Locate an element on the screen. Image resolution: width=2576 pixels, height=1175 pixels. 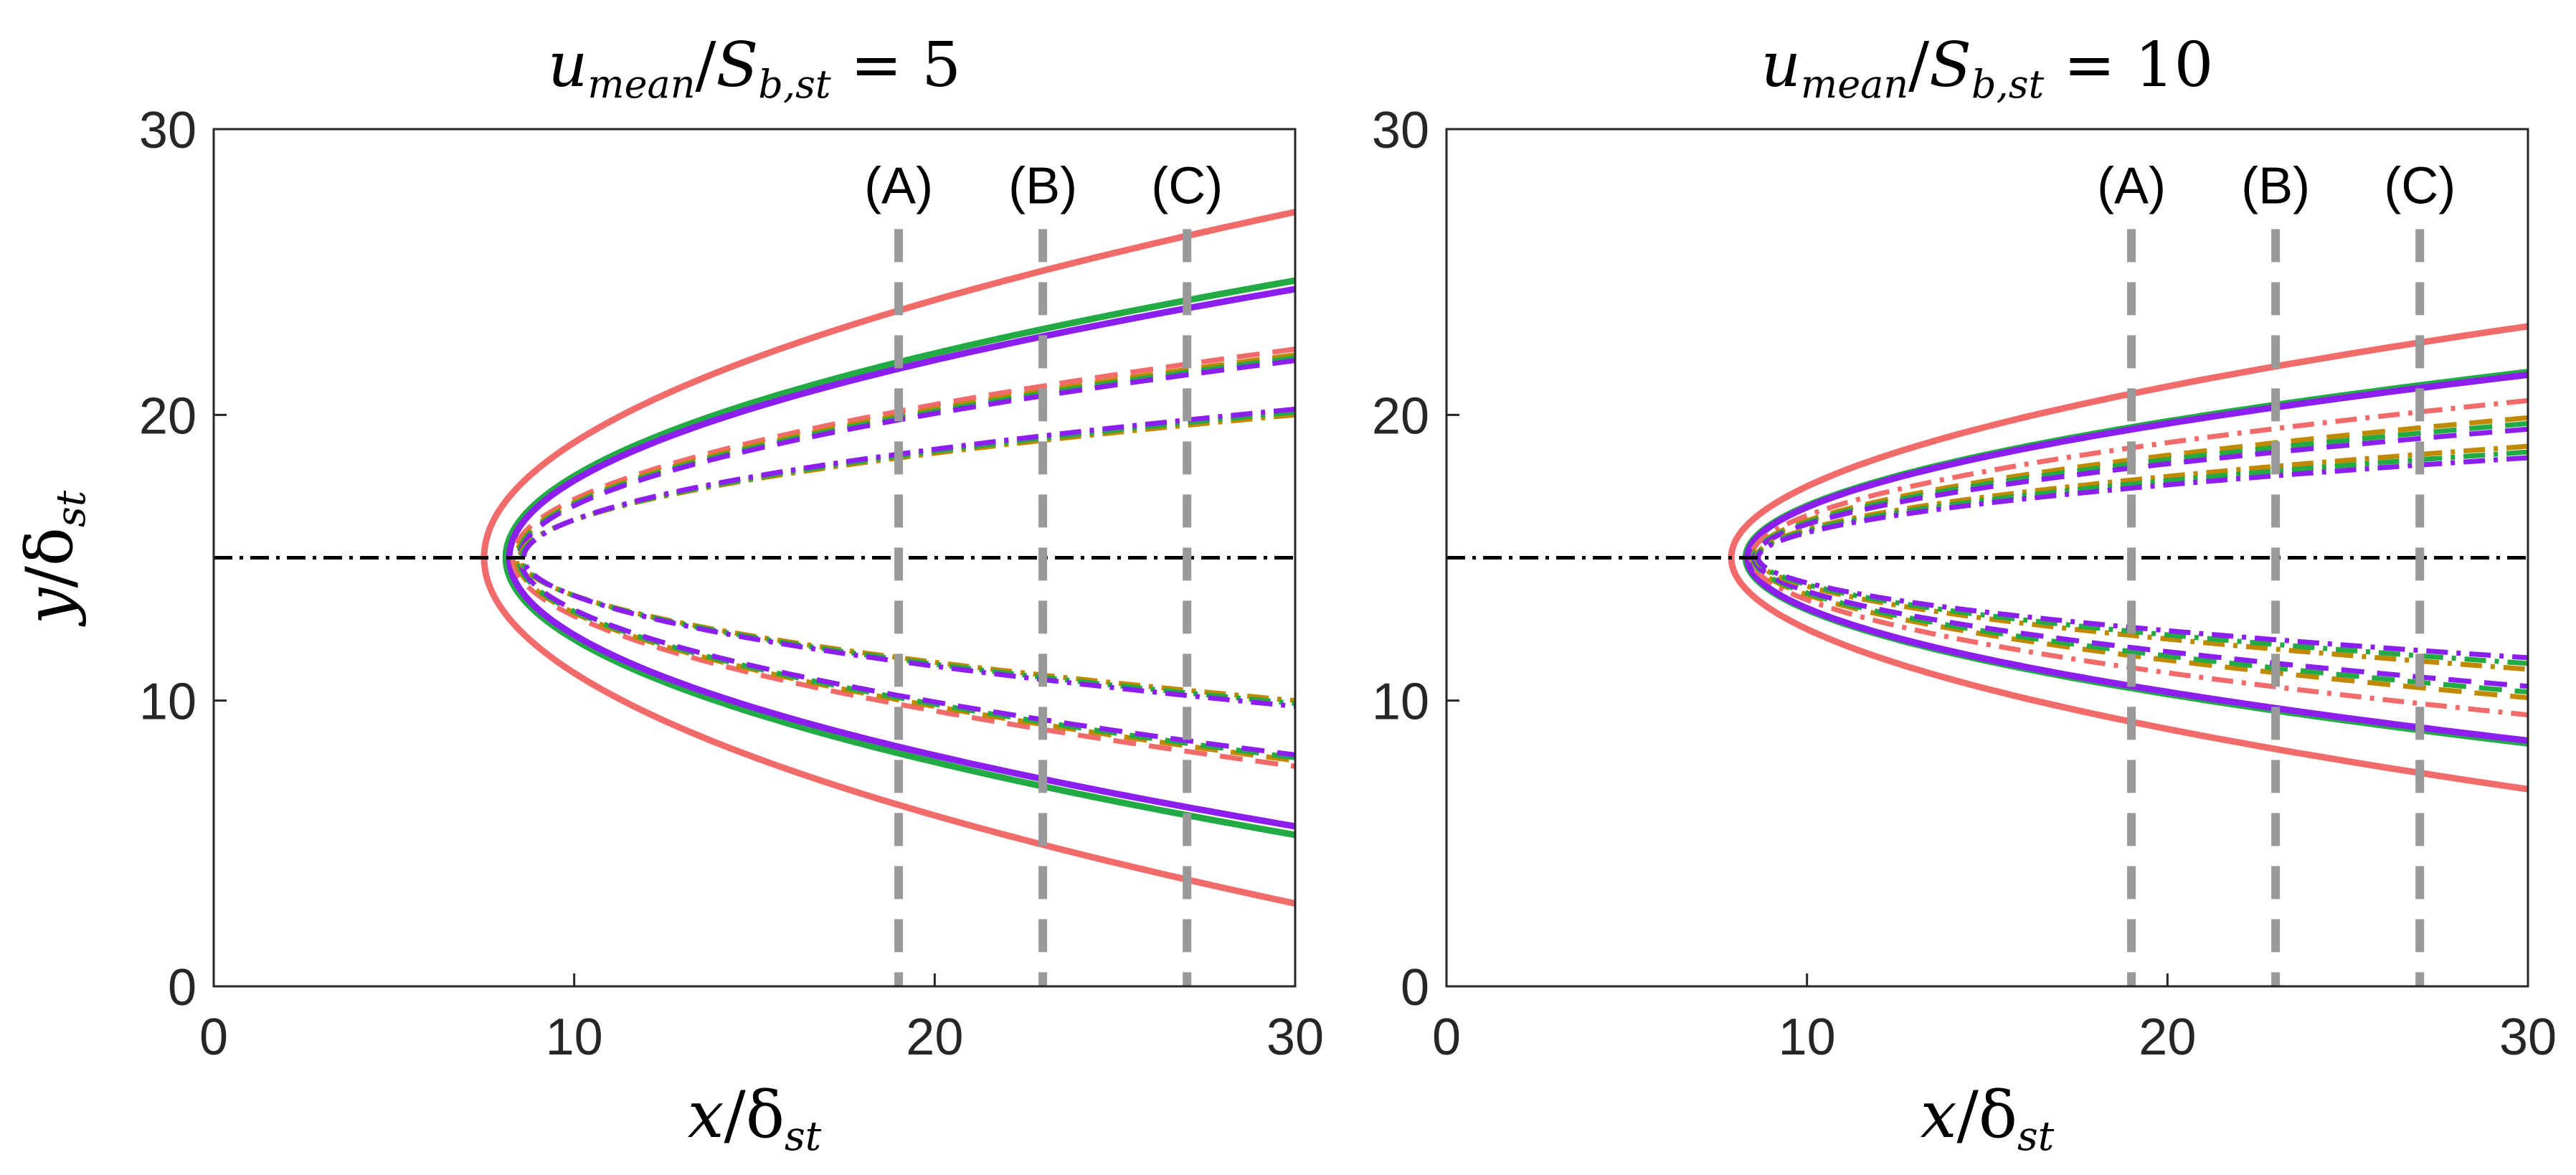
chart-title: umean/Sb,st = 10 is located at coordinates (1987, 68).